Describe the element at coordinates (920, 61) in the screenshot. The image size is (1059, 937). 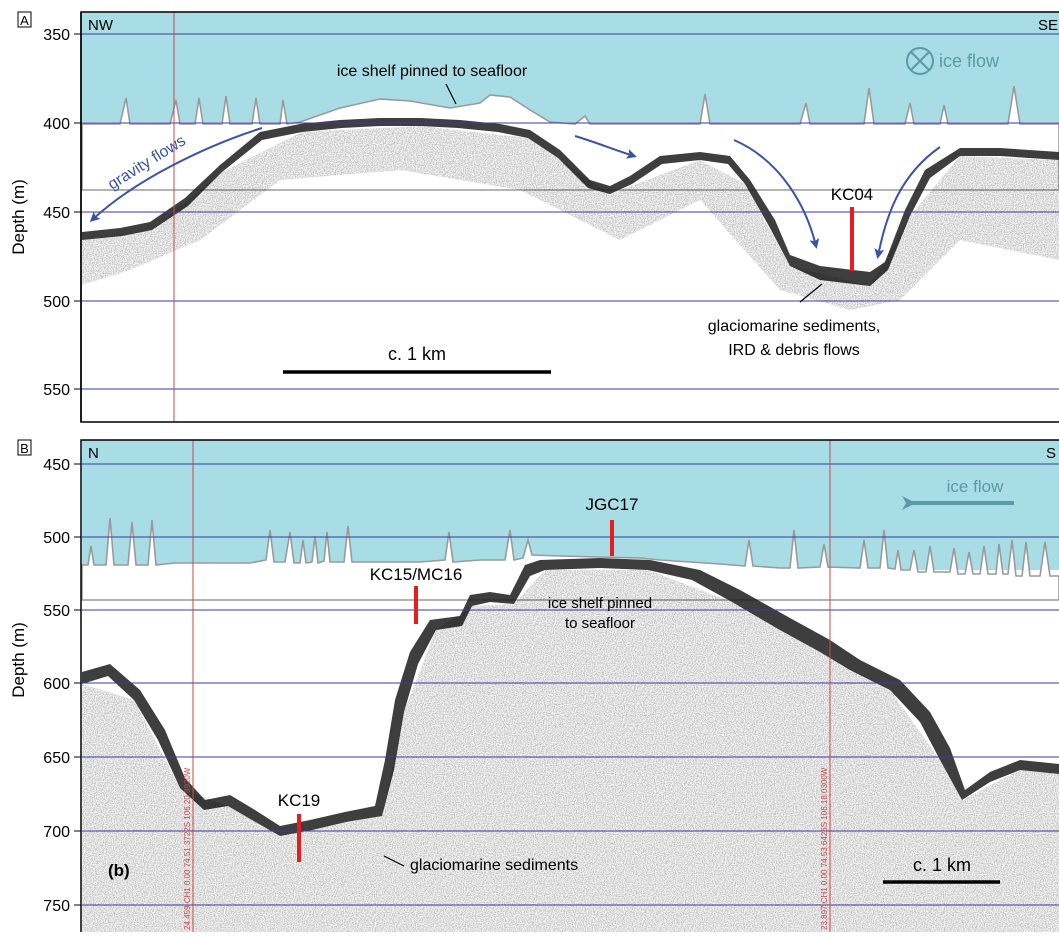
I see `flow-into-page-icon` at that location.